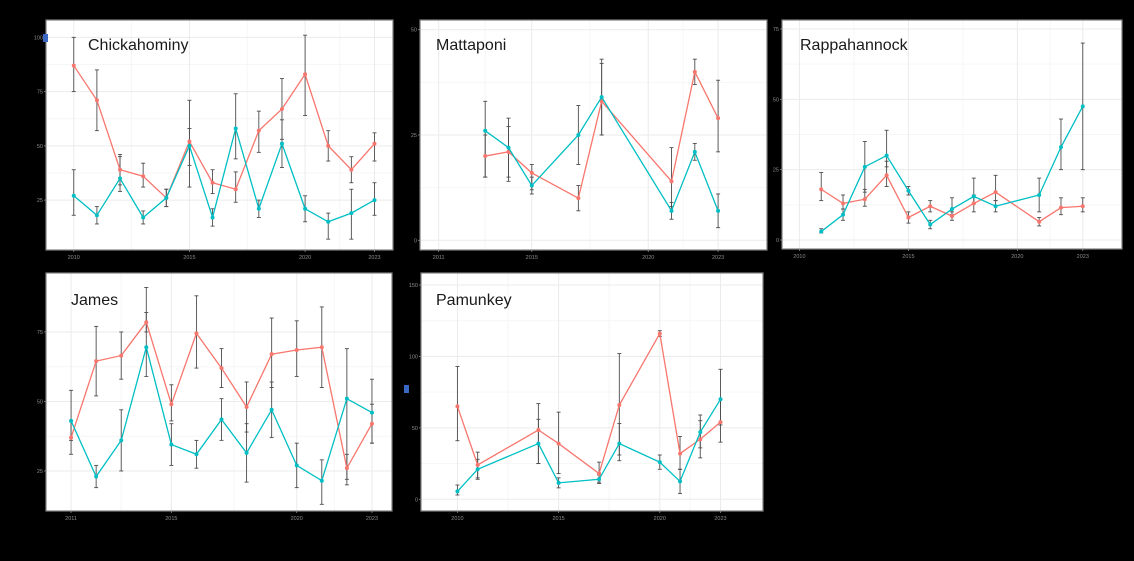 This screenshot has height=561, width=1134. Describe the element at coordinates (40, 402) in the screenshot. I see `y-tick-label: 50` at that location.